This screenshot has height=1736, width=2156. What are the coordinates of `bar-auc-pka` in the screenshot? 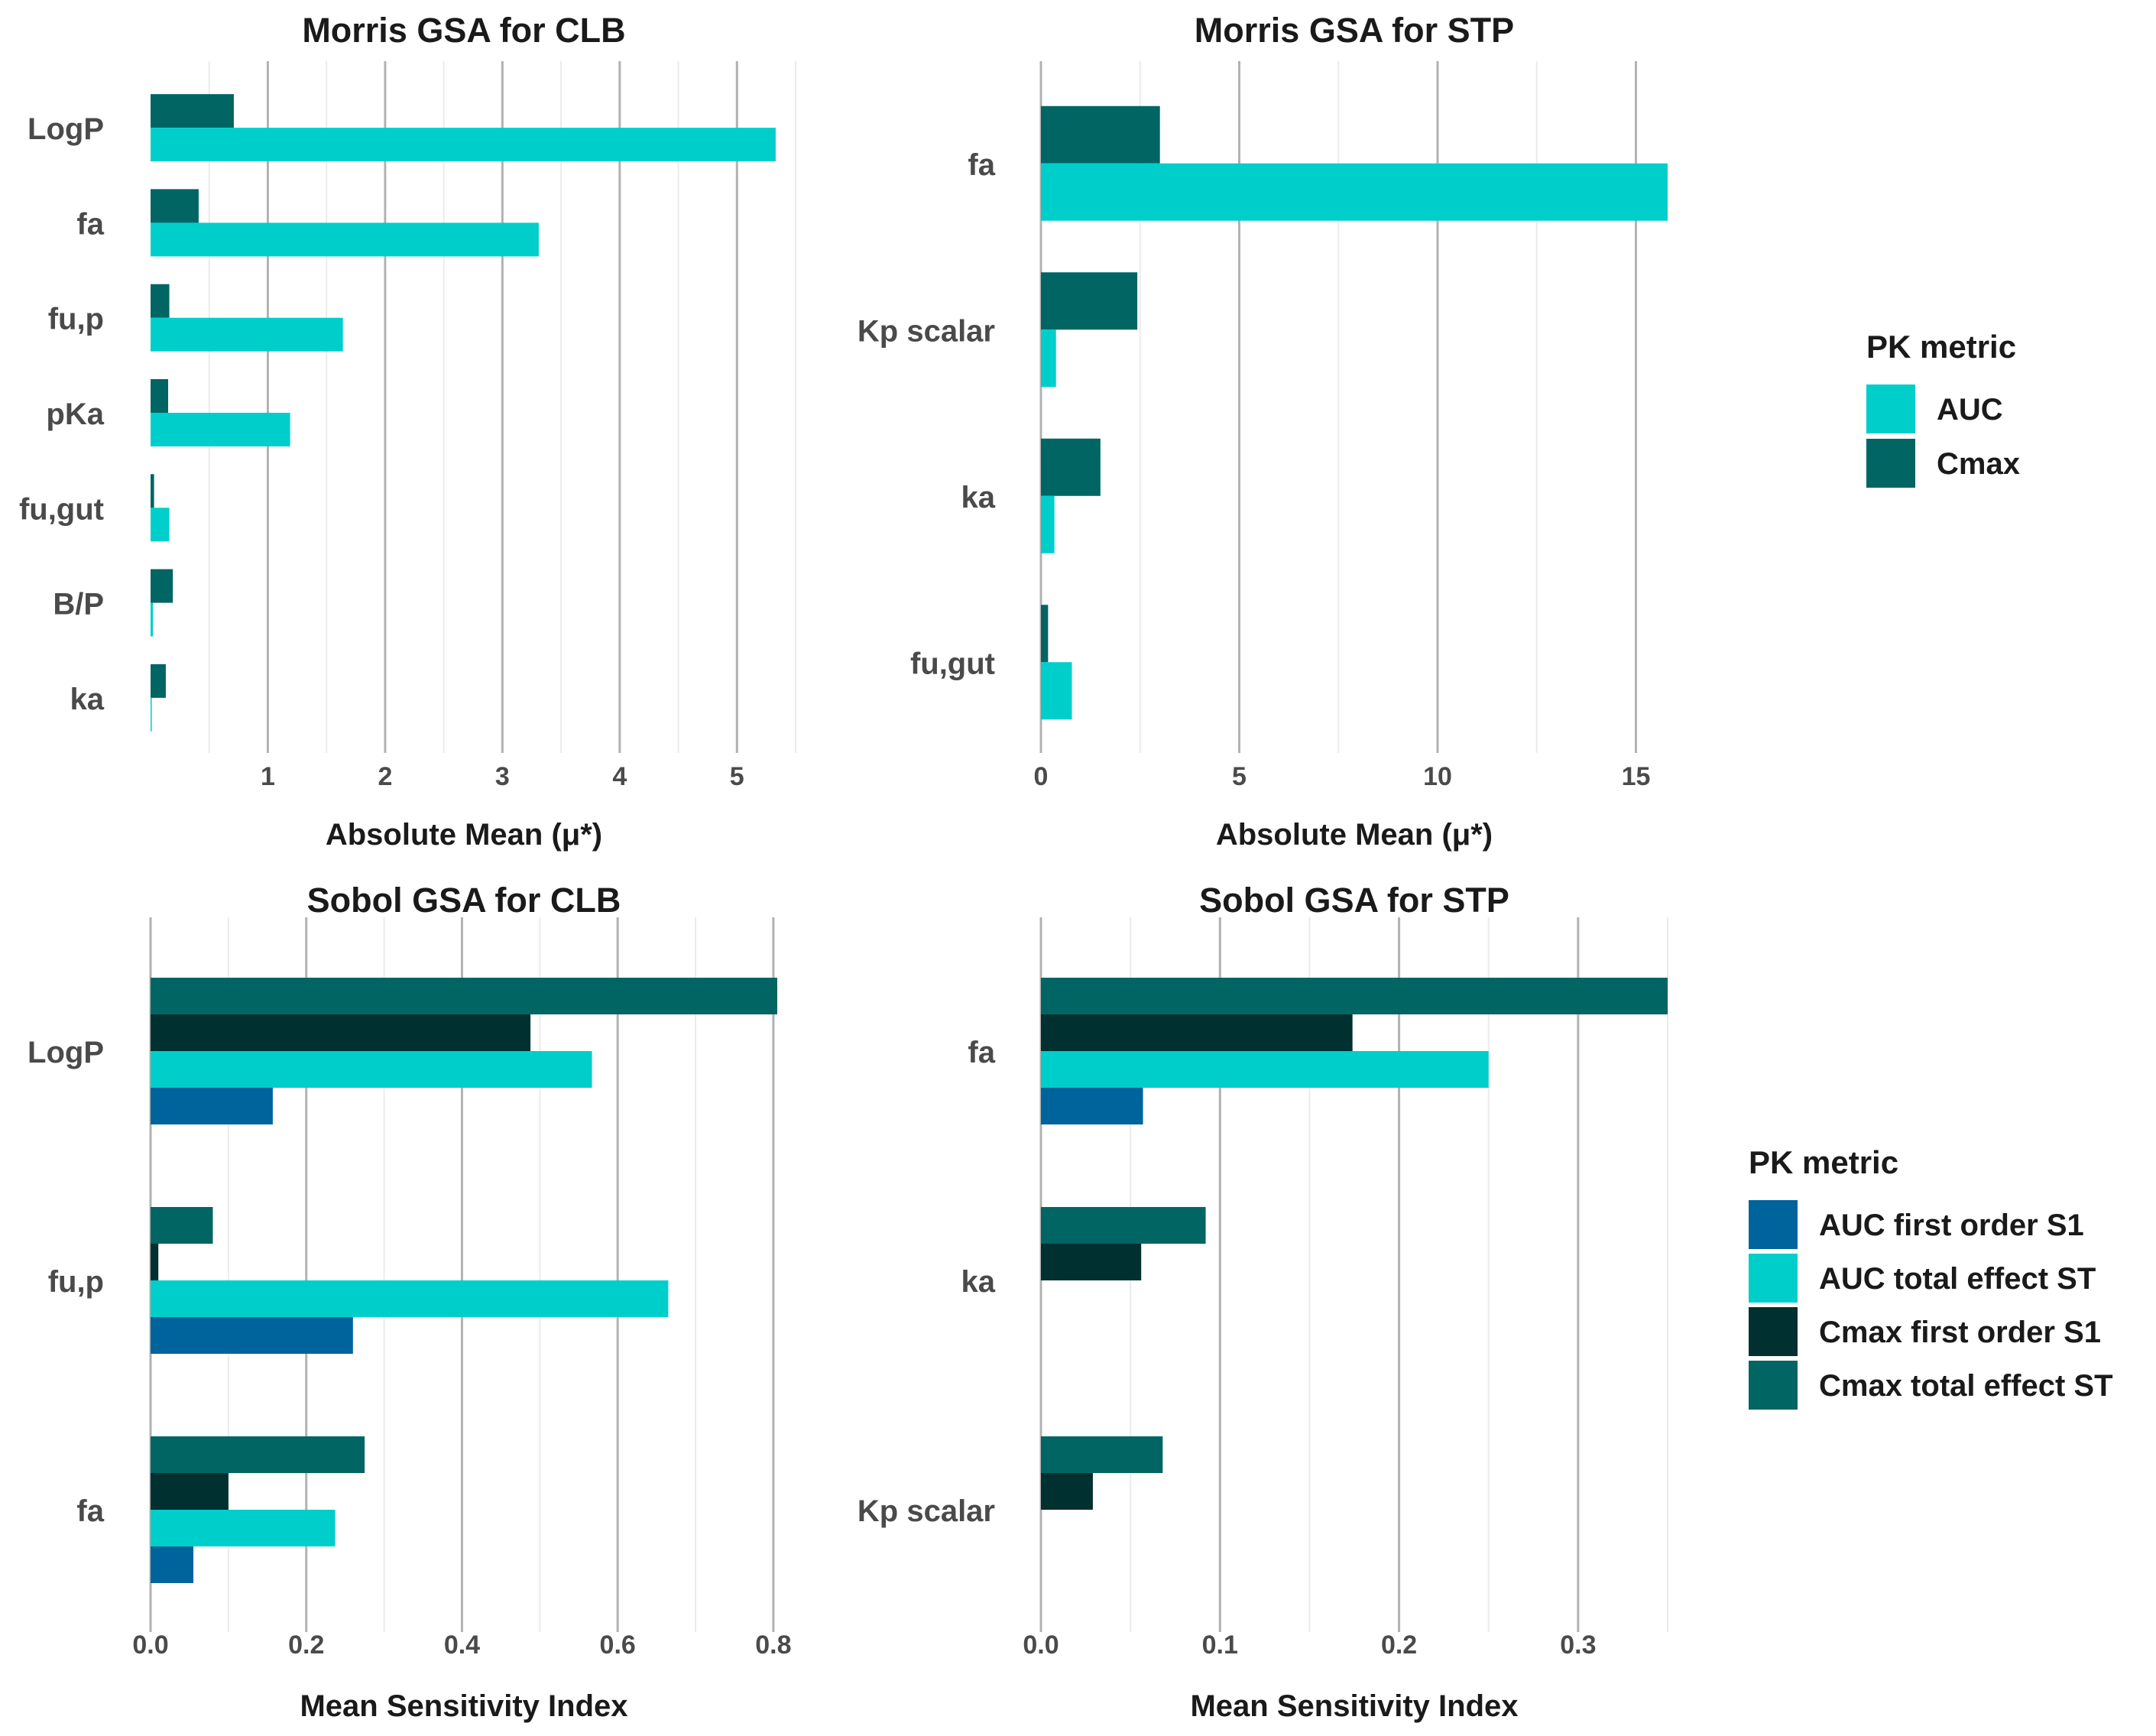 It's located at (220, 429).